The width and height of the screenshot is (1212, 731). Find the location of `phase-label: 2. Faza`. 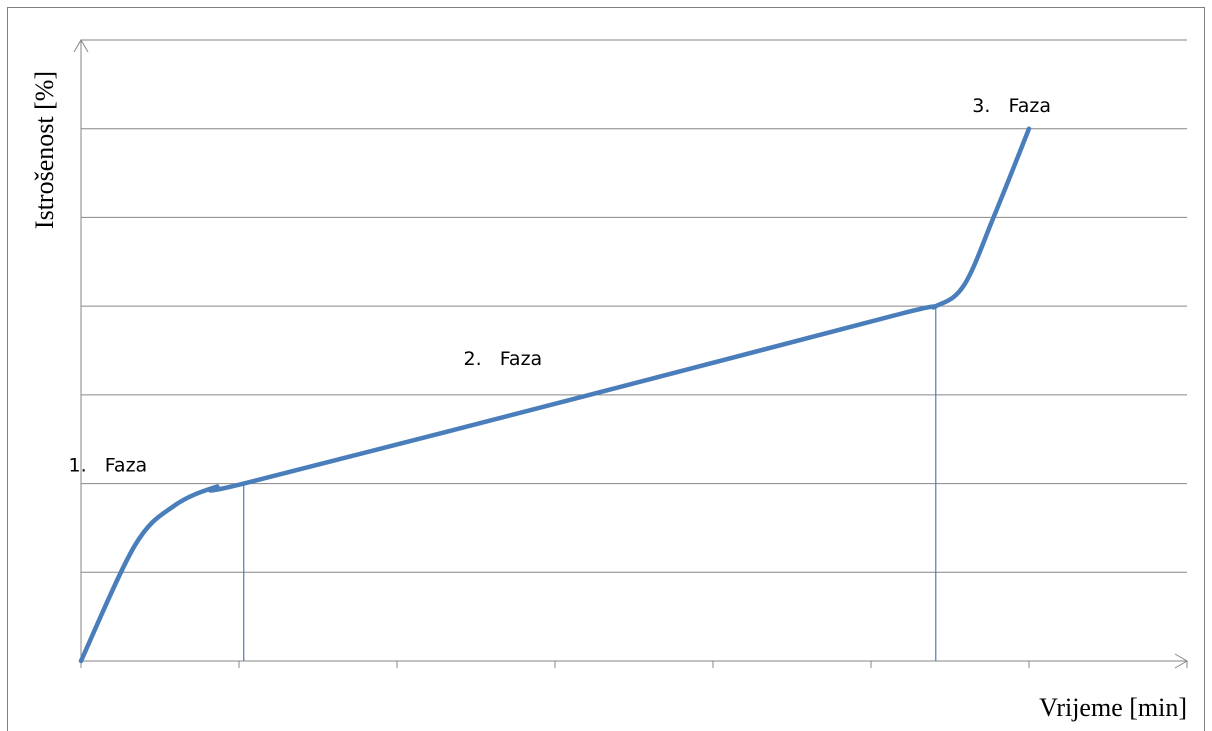

phase-label: 2. Faza is located at coordinates (503, 359).